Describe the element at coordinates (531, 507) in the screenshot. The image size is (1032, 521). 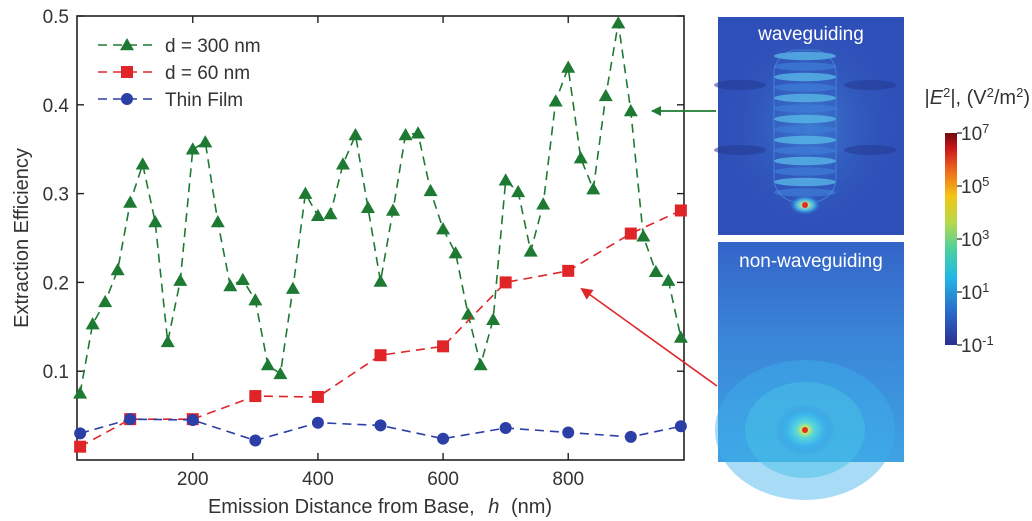
I see `x-axis-label-unit: (nm)` at that location.